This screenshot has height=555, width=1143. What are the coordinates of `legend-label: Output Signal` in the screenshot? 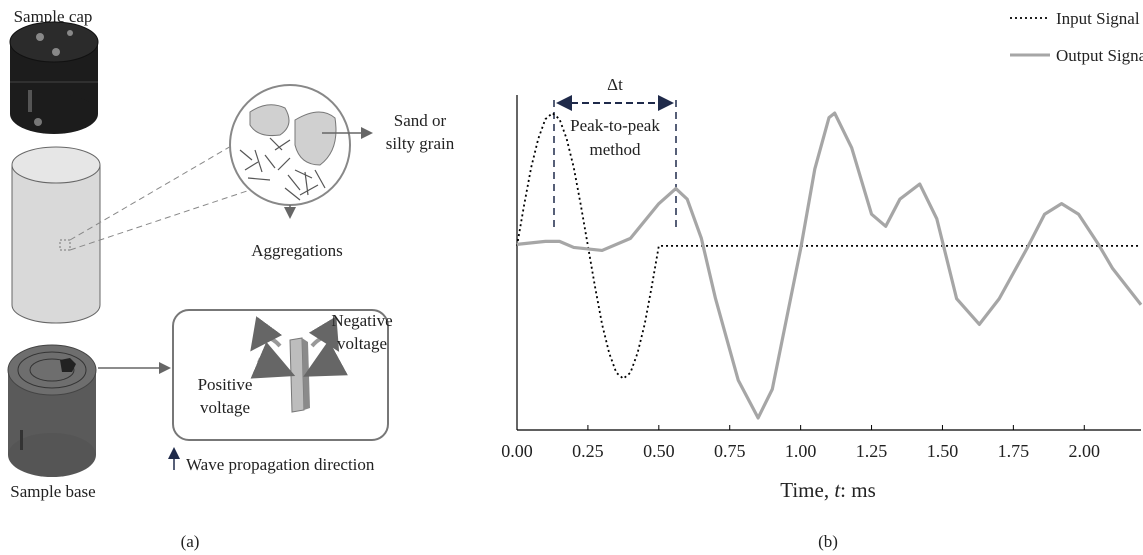 It's located at (1099, 55).